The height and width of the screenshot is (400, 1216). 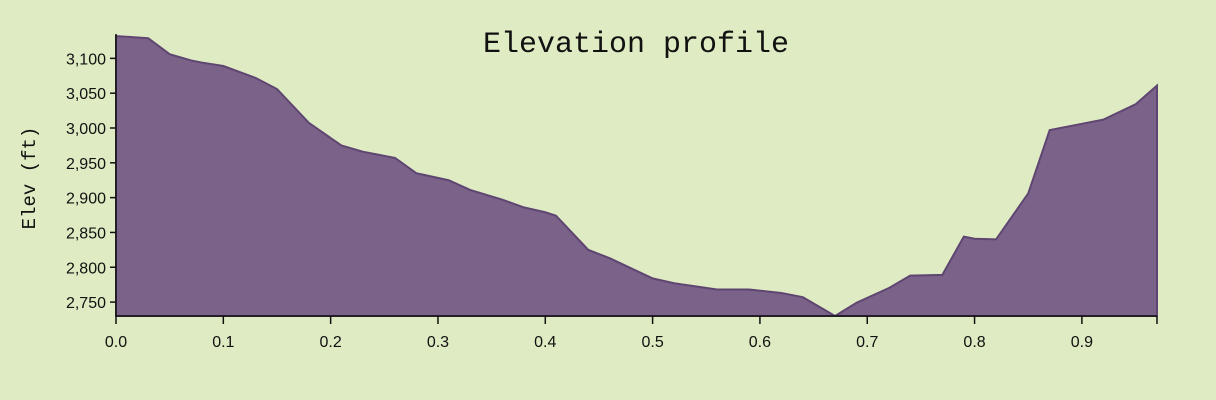 What do you see at coordinates (86, 59) in the screenshot?
I see `y-tick-label: 3,100` at bounding box center [86, 59].